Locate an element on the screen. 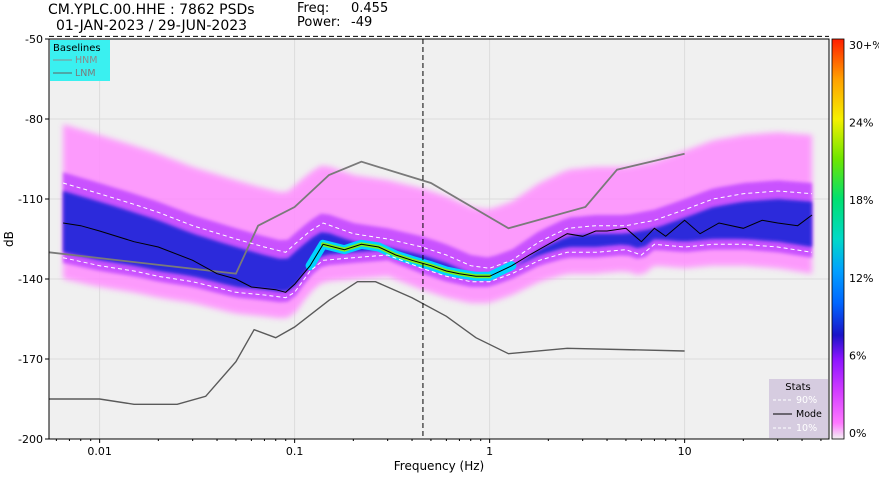 The height and width of the screenshot is (479, 879). p10-line is located at coordinates (437, 271).